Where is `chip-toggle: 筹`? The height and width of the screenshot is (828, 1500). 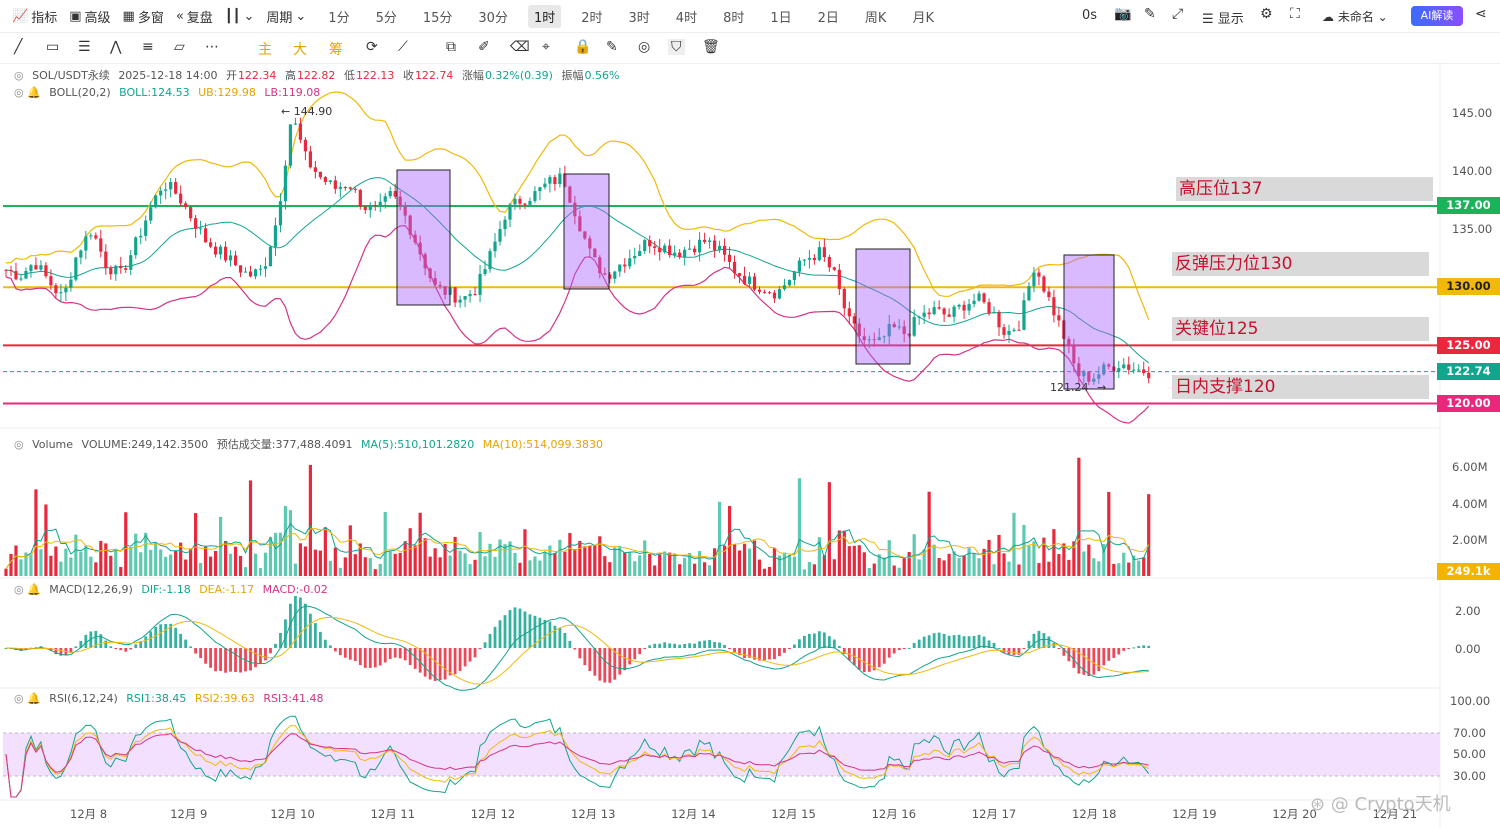 chip-toggle: 筹 is located at coordinates (336, 50).